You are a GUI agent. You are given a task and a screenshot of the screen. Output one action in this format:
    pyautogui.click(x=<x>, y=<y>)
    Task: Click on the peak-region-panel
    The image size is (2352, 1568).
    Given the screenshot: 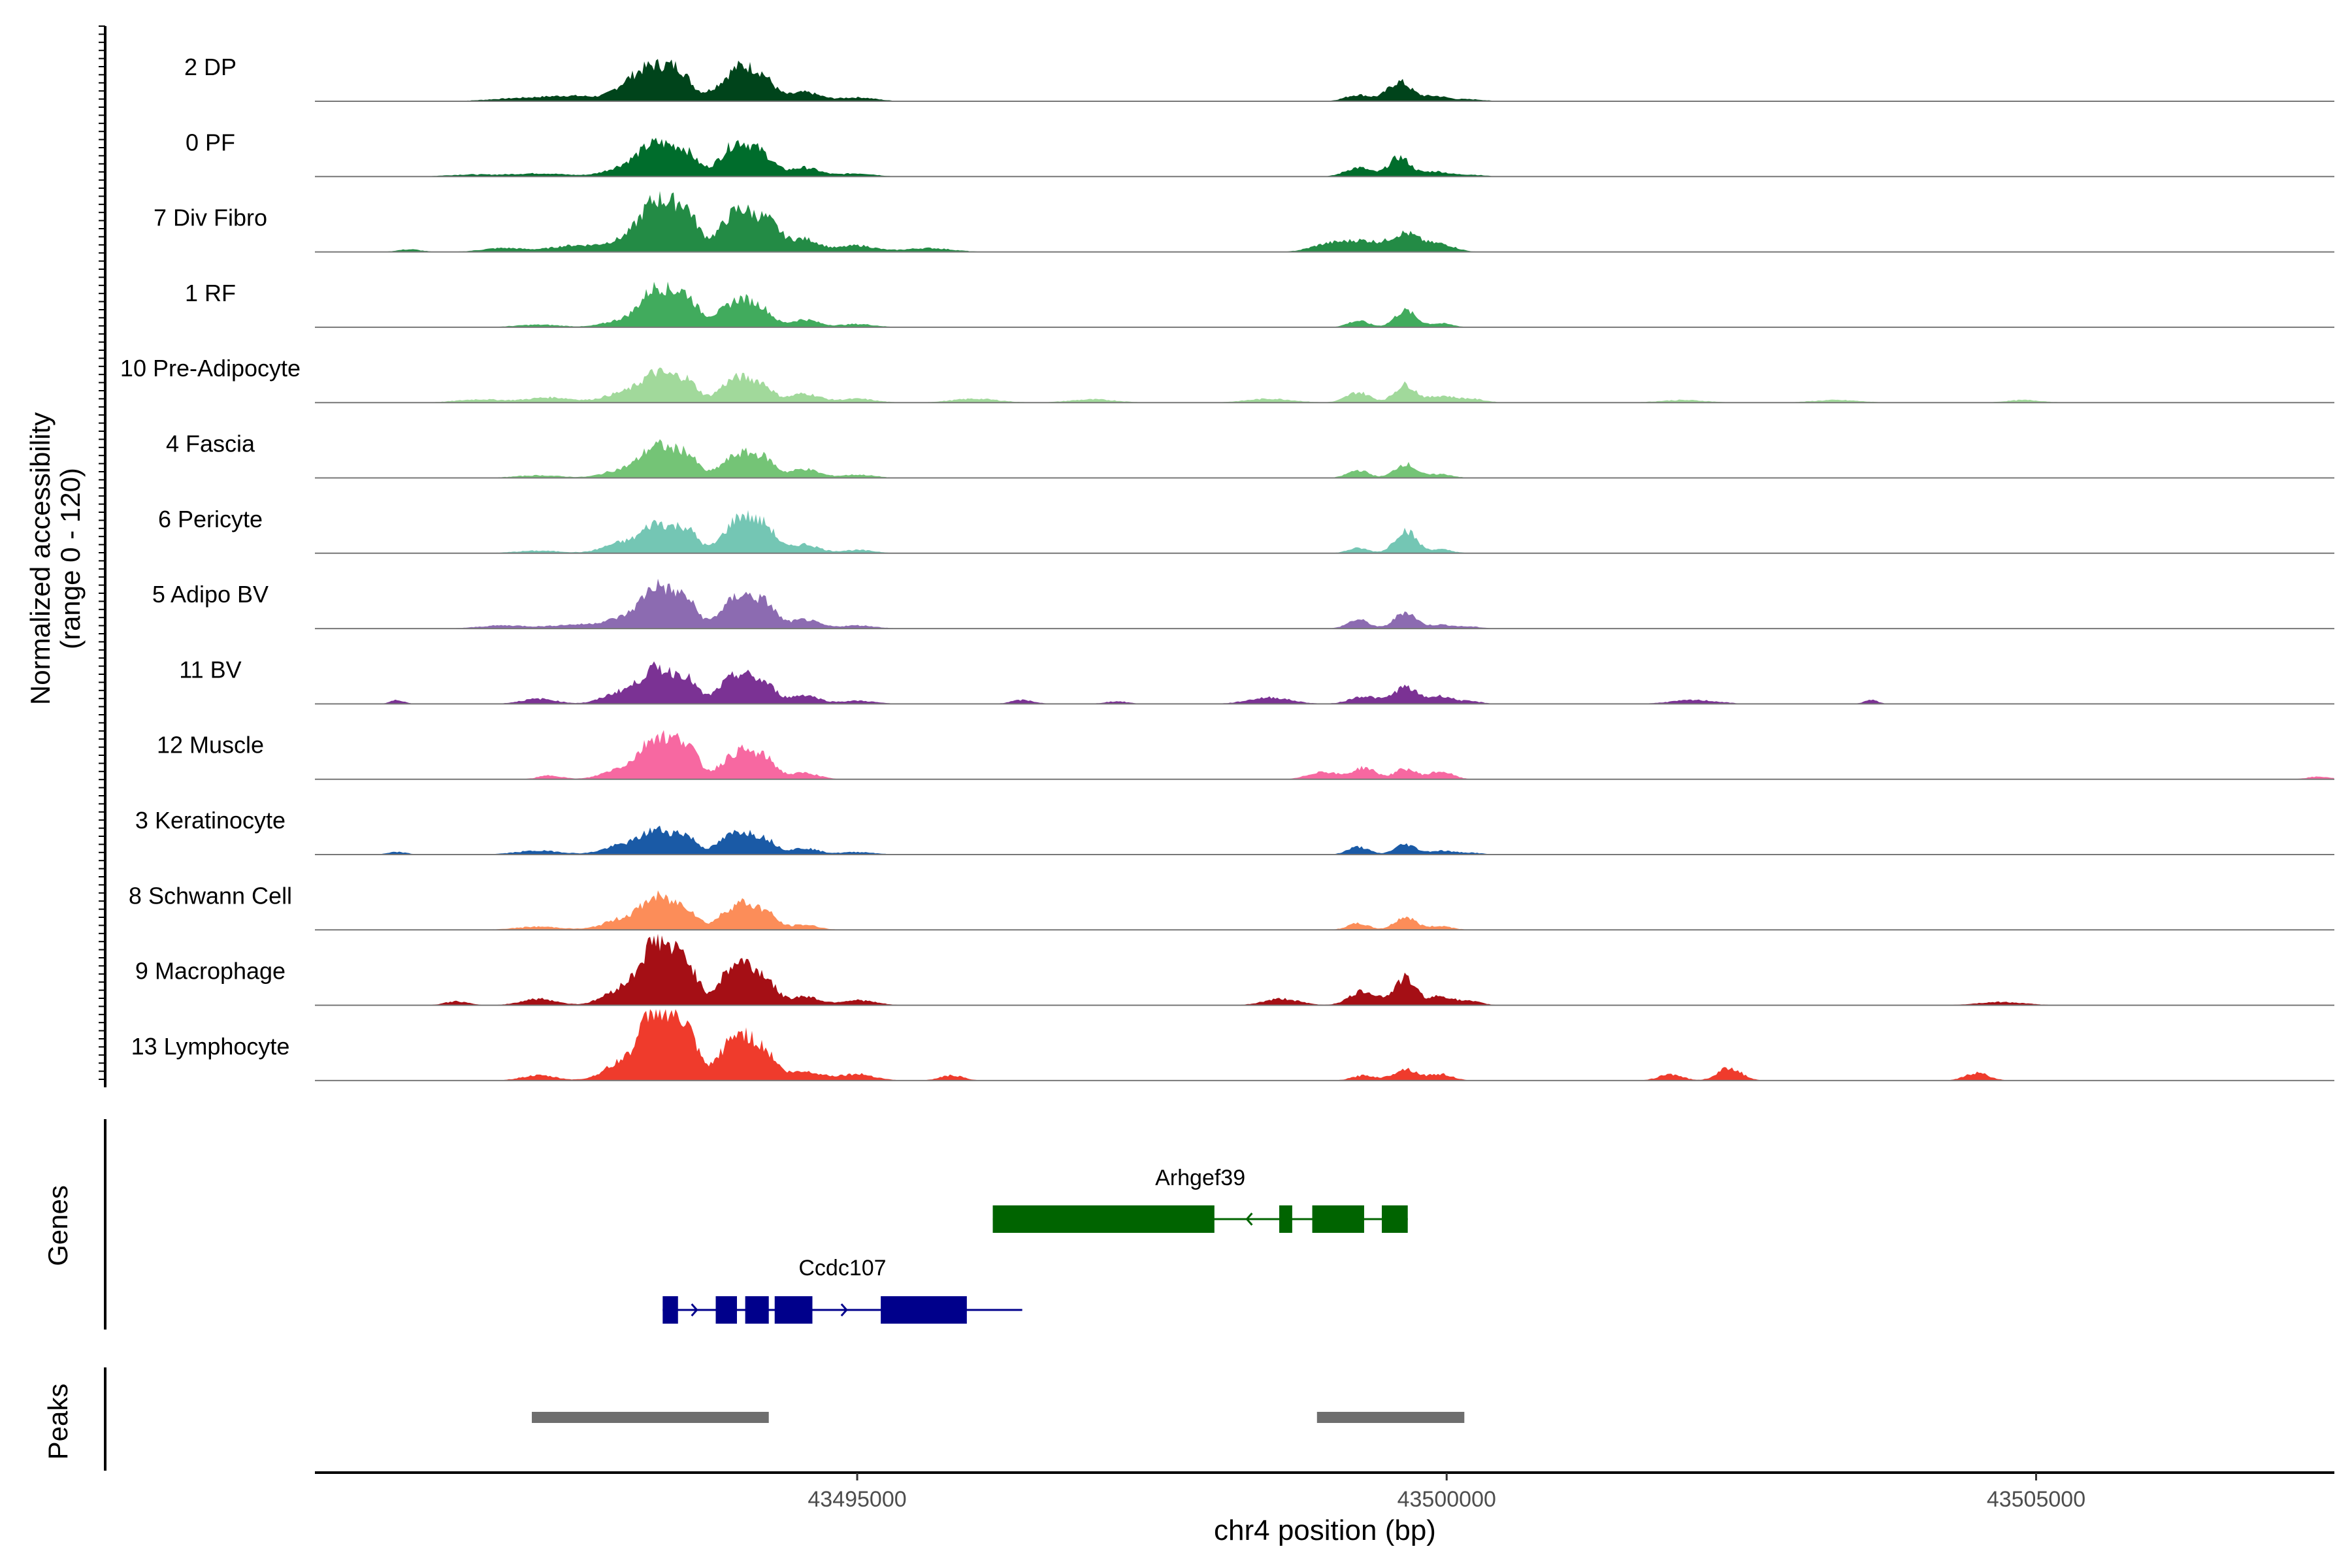 What is the action you would take?
    pyautogui.click(x=784, y=1419)
    